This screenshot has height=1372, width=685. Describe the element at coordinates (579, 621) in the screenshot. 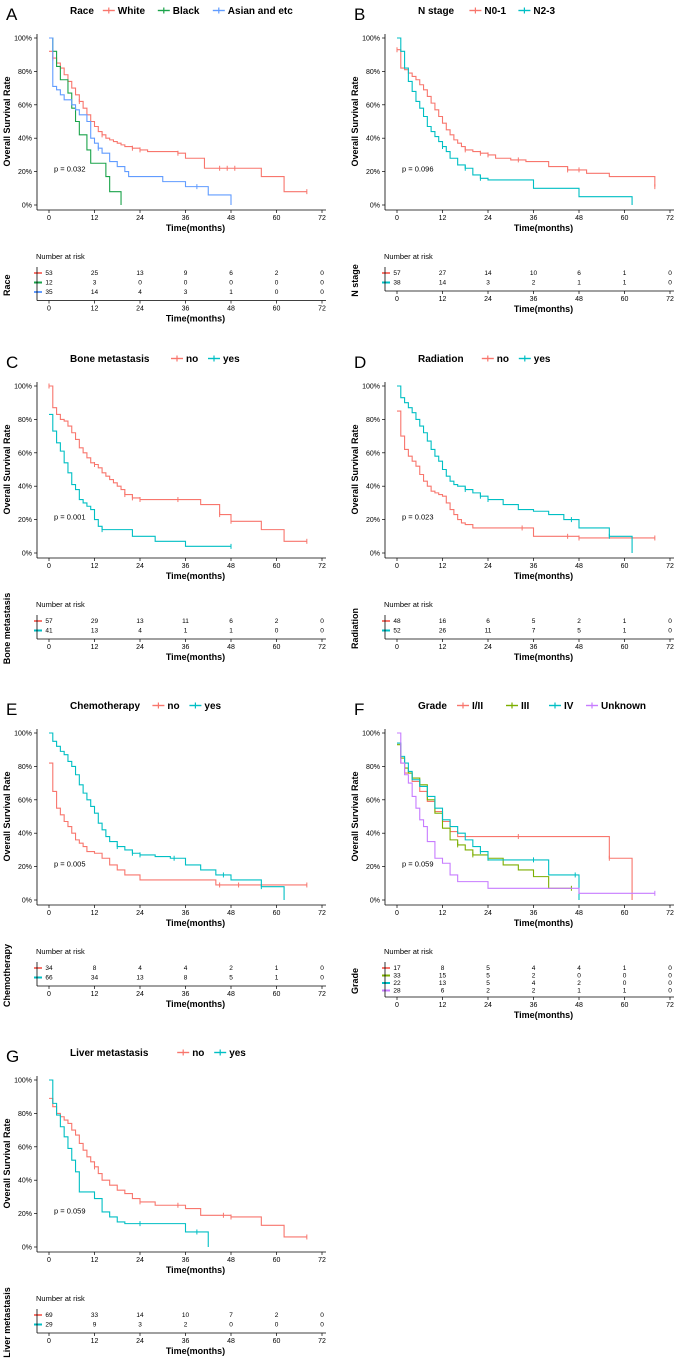

I see `risk-count: 2` at that location.